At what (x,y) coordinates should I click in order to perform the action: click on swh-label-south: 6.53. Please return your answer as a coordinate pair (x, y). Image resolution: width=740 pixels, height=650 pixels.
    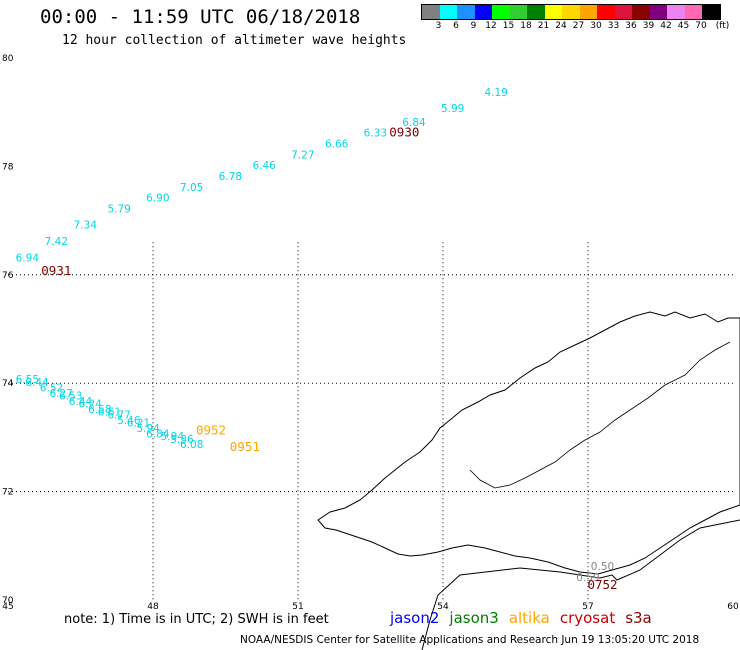
    Looking at the image, I should click on (70, 396).